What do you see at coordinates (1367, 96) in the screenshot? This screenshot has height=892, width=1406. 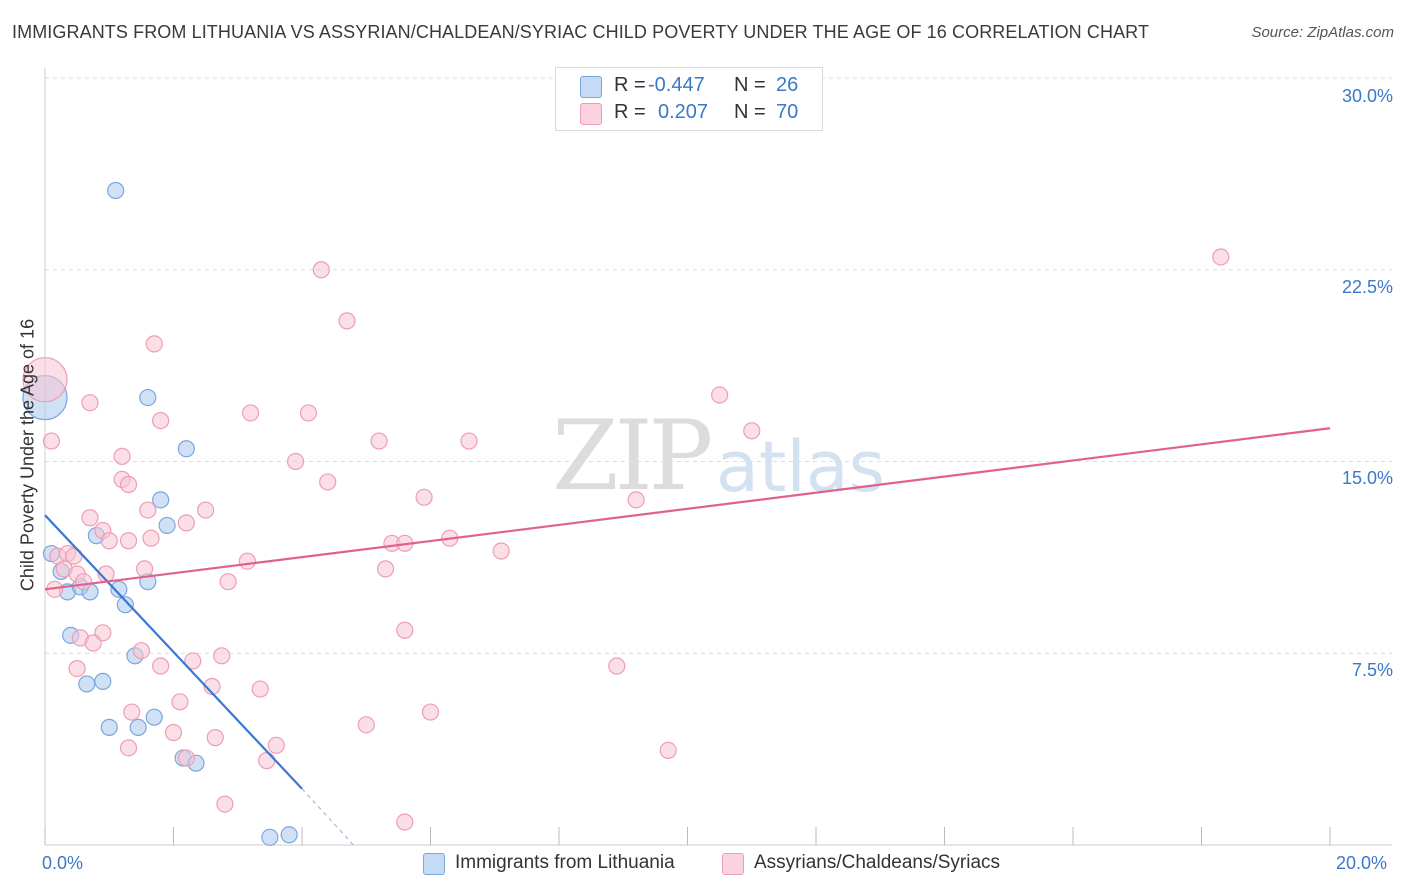 I see `y-tick-label: 30.0%` at bounding box center [1367, 96].